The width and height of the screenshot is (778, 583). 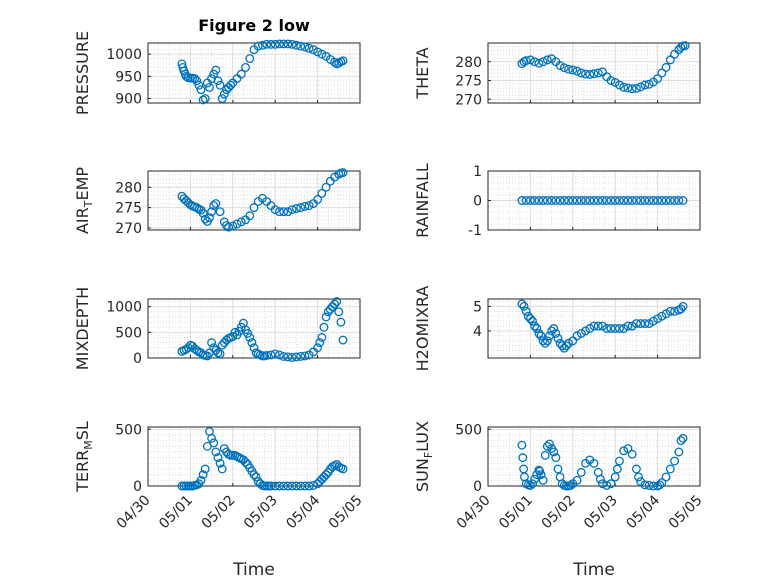 I want to click on theta-ylabel: THETA, so click(x=422, y=73).